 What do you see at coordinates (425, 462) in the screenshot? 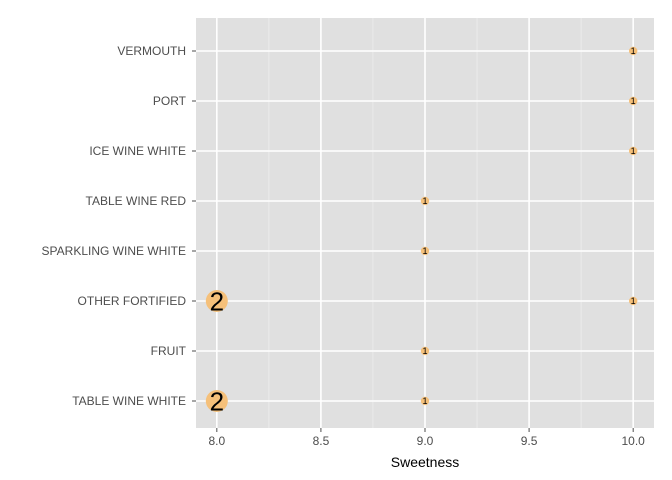
I see `x-axis-title: Sweetness` at bounding box center [425, 462].